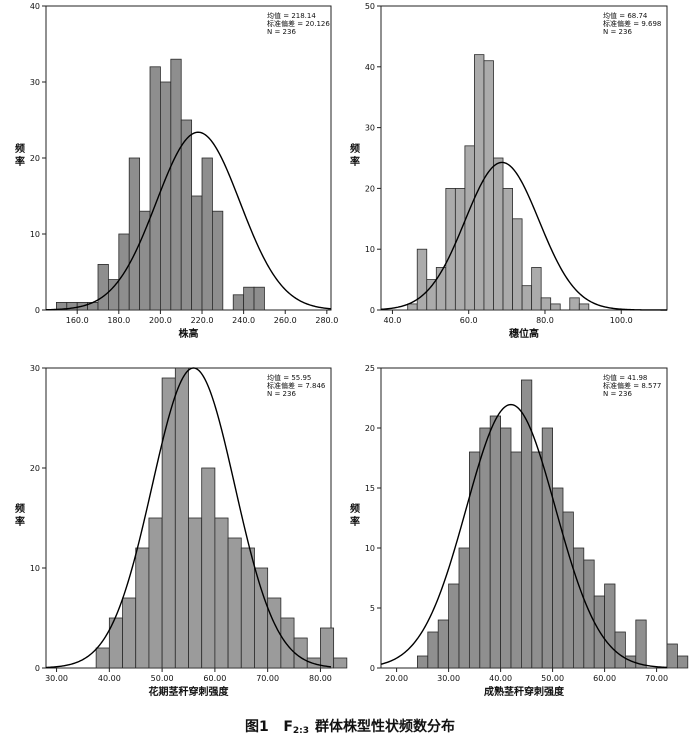 The image size is (700, 743). What do you see at coordinates (296, 385) in the screenshot?
I see `stats-line: 标准偏差 = 7.846` at bounding box center [296, 385].